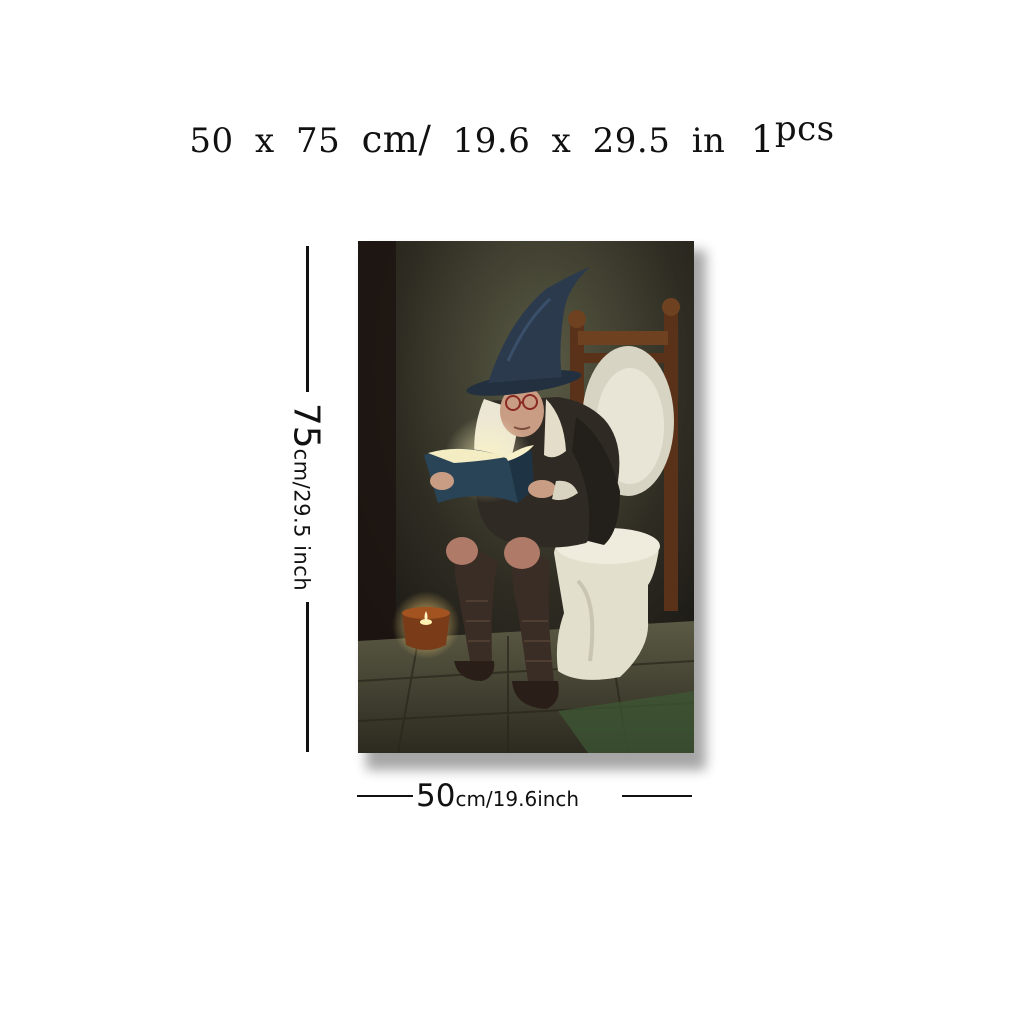  Describe the element at coordinates (307, 319) in the screenshot. I see `height-dimension-line-top` at that location.